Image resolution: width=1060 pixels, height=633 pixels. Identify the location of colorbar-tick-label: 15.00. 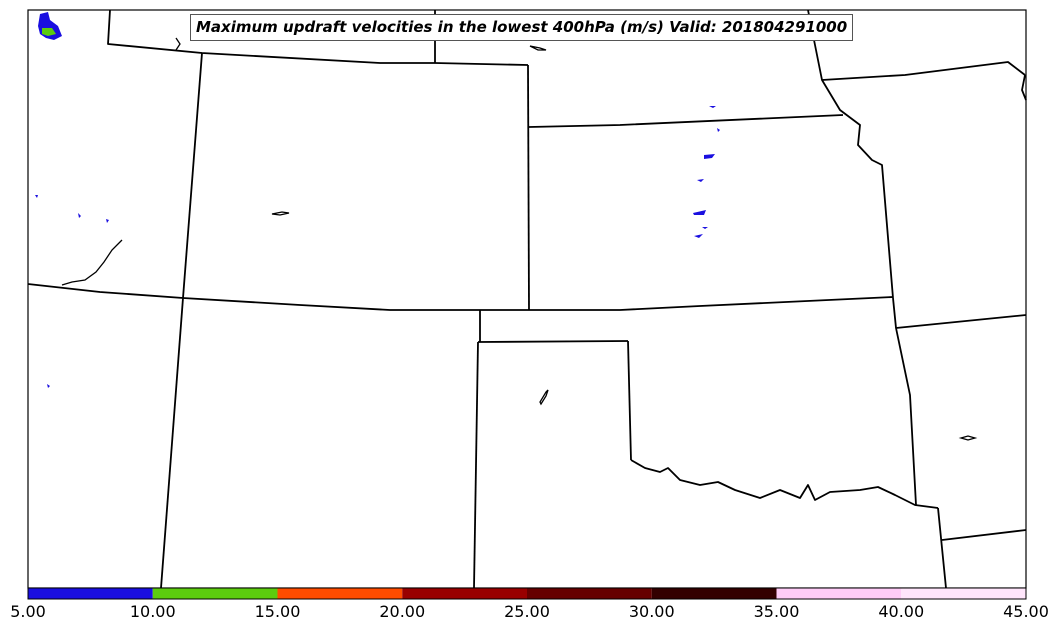
(277, 611).